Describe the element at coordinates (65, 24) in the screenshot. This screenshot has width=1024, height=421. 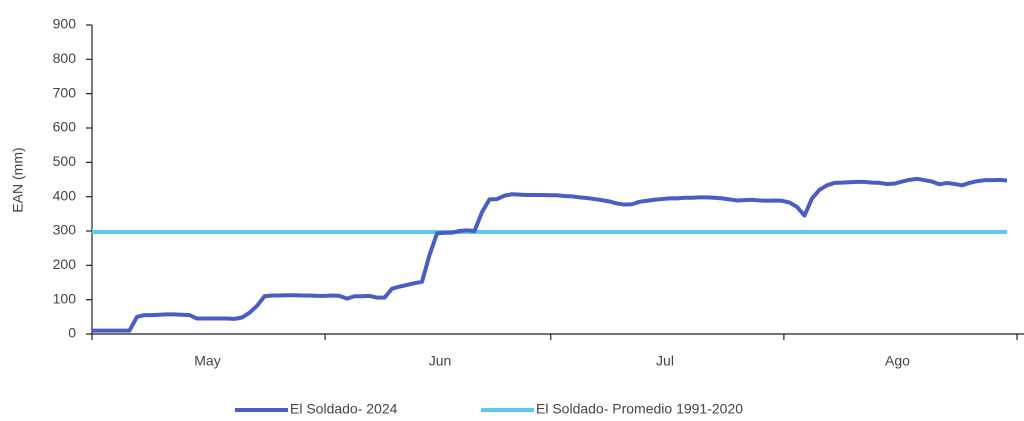
I see `y-tick-label: 900` at that location.